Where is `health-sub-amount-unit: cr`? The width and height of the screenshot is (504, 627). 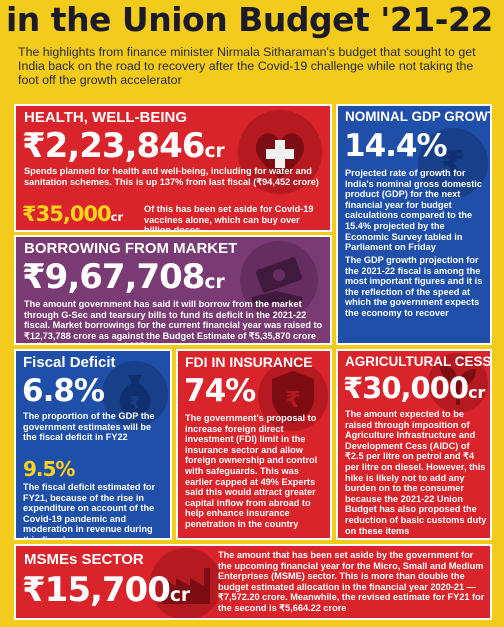
health-sub-amount-unit: cr is located at coordinates (117, 217).